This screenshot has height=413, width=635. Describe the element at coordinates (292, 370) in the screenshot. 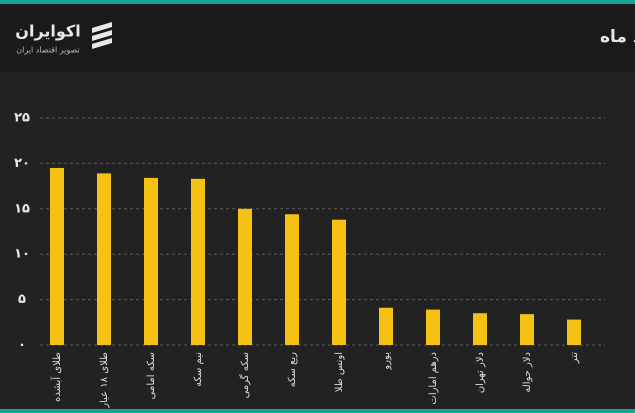

I see `x-tick-label: ربع سکه` at that location.